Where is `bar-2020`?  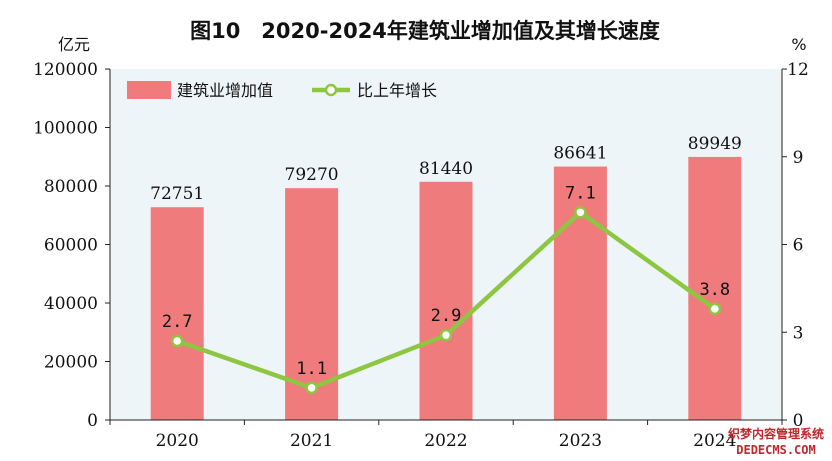 bar-2020 is located at coordinates (177, 313).